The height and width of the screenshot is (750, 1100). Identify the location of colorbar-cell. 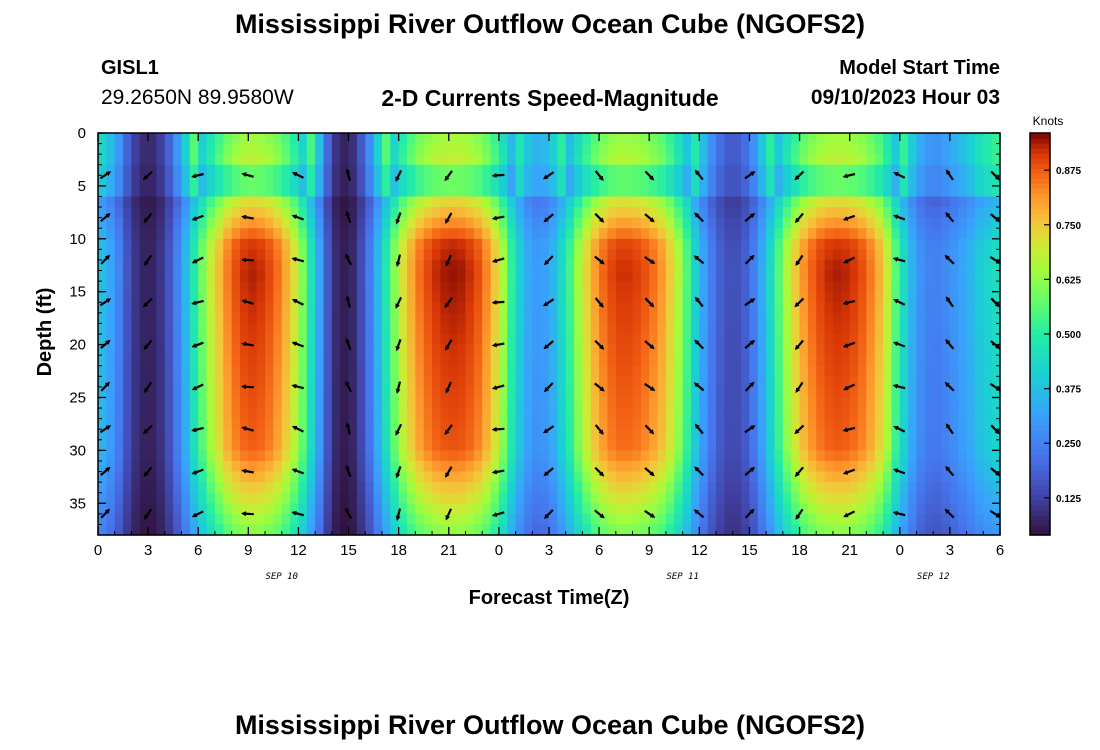
(1040, 372).